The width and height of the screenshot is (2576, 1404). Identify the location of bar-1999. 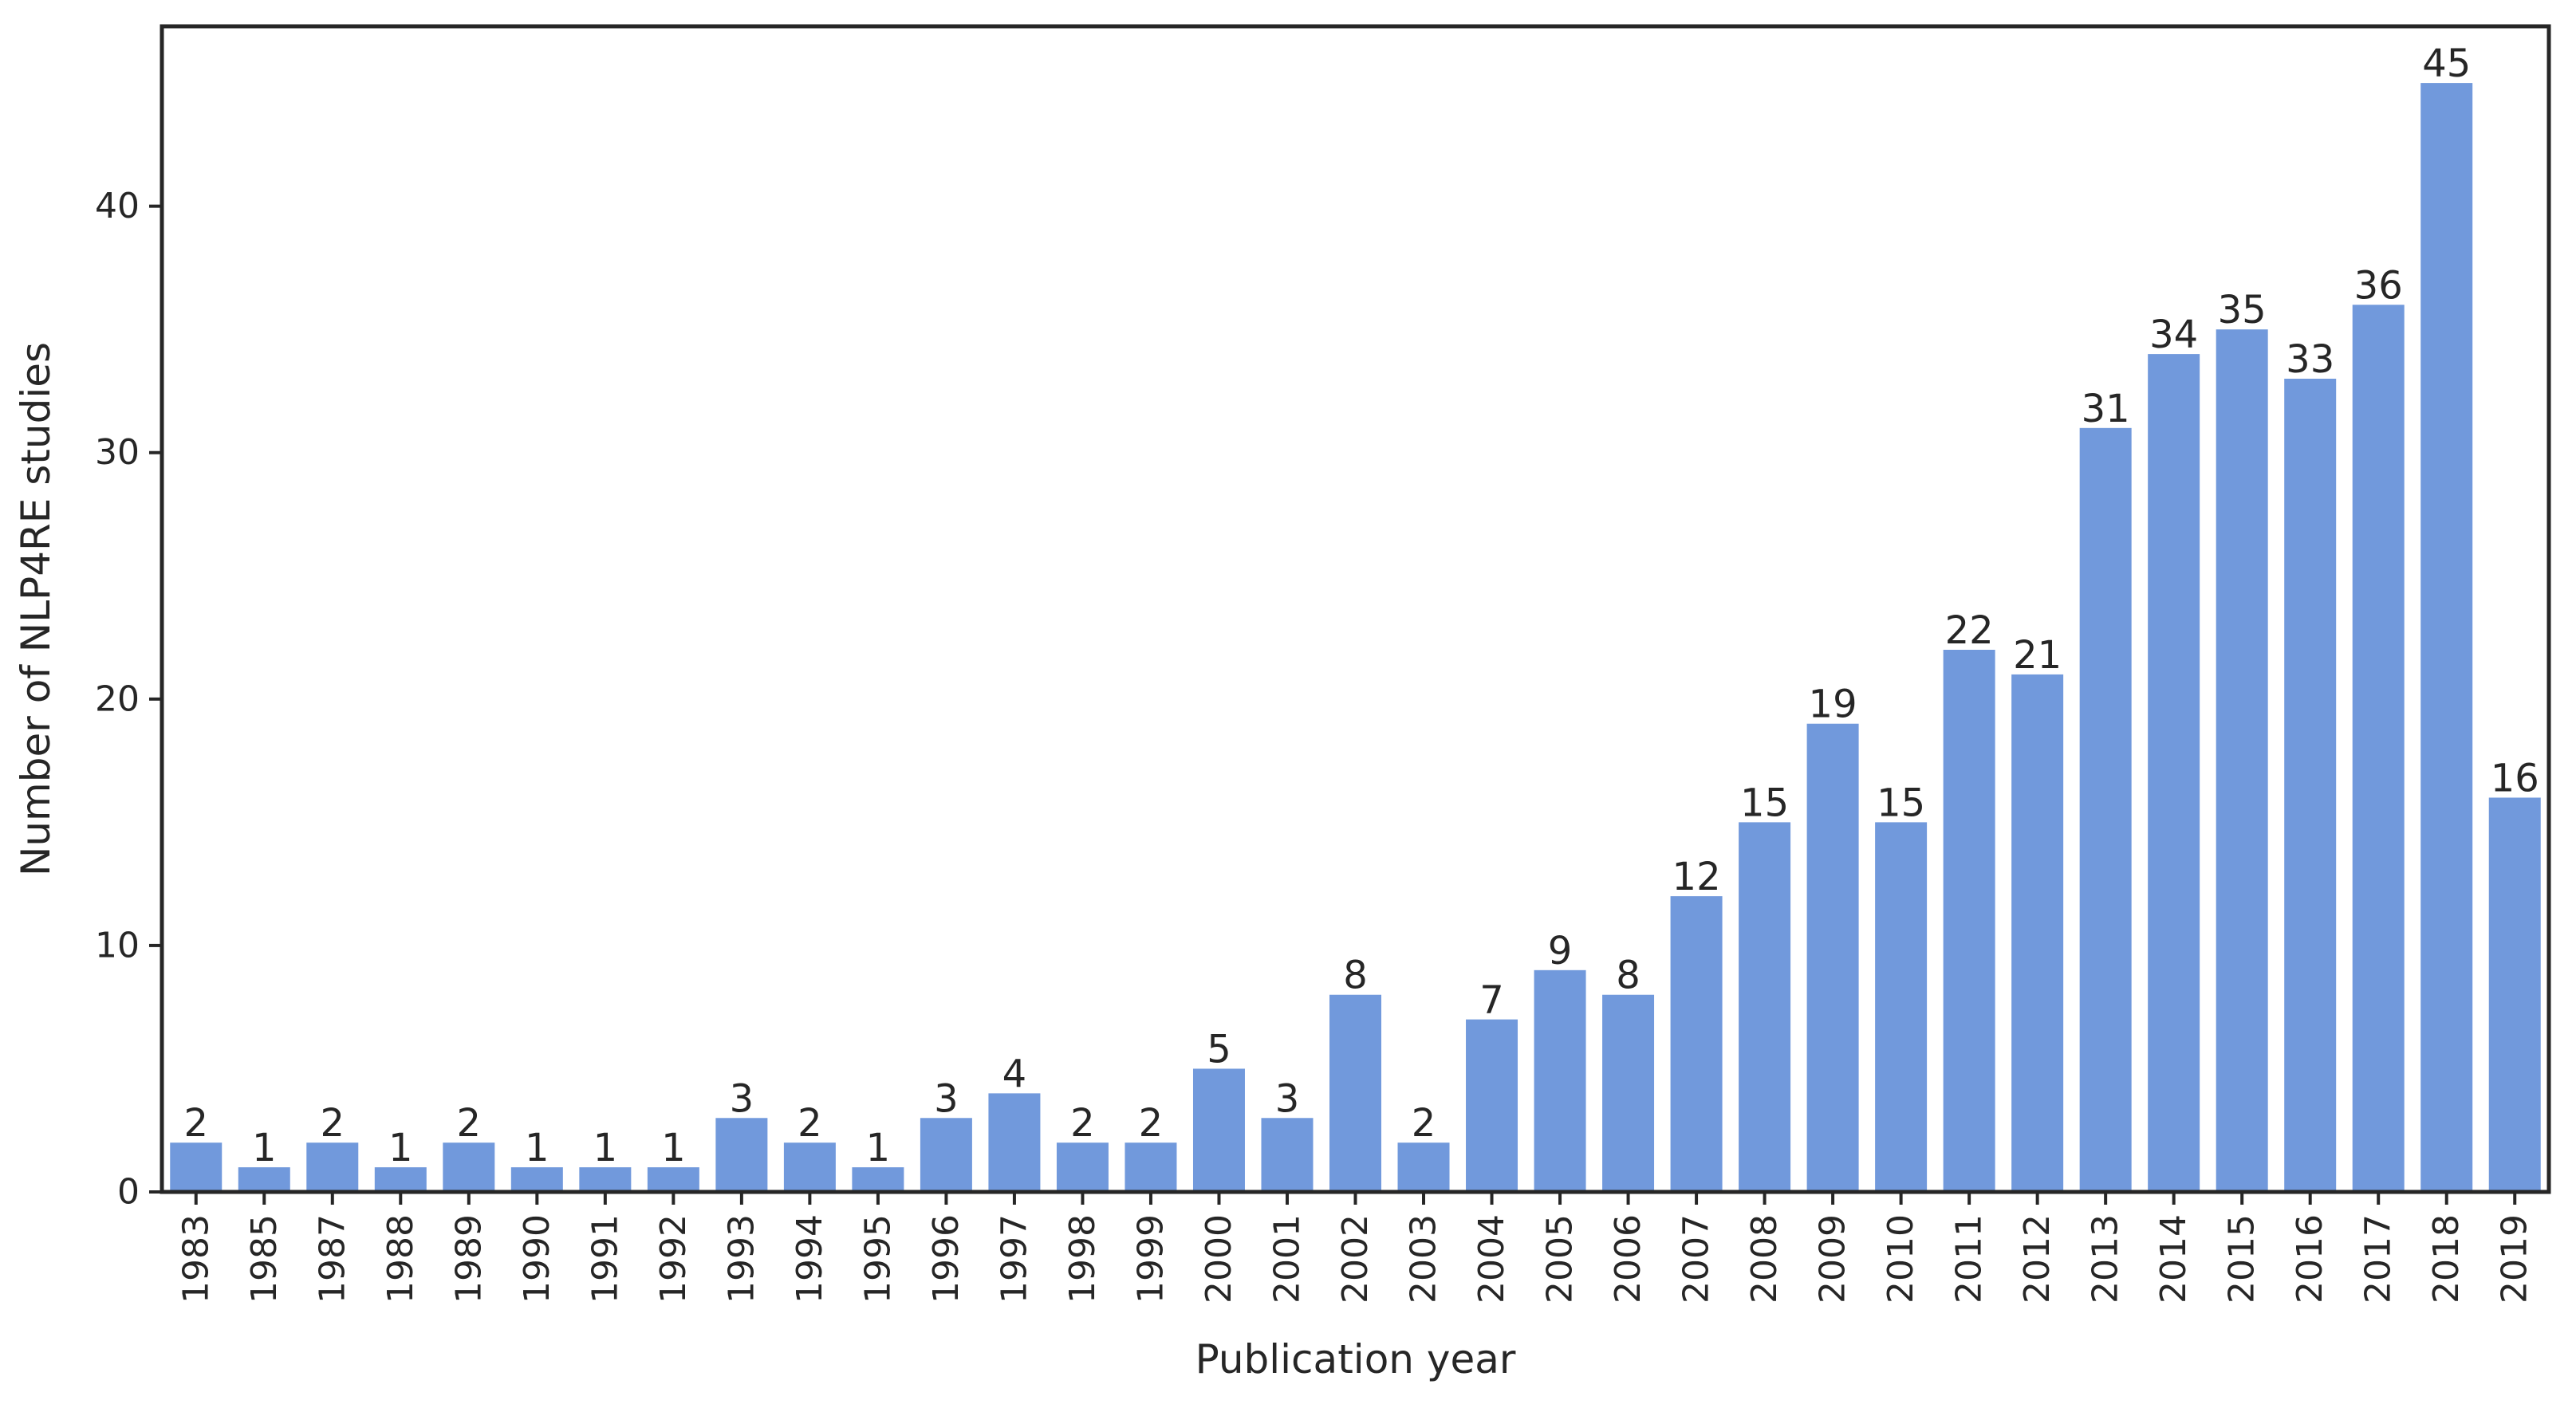
(1151, 1167).